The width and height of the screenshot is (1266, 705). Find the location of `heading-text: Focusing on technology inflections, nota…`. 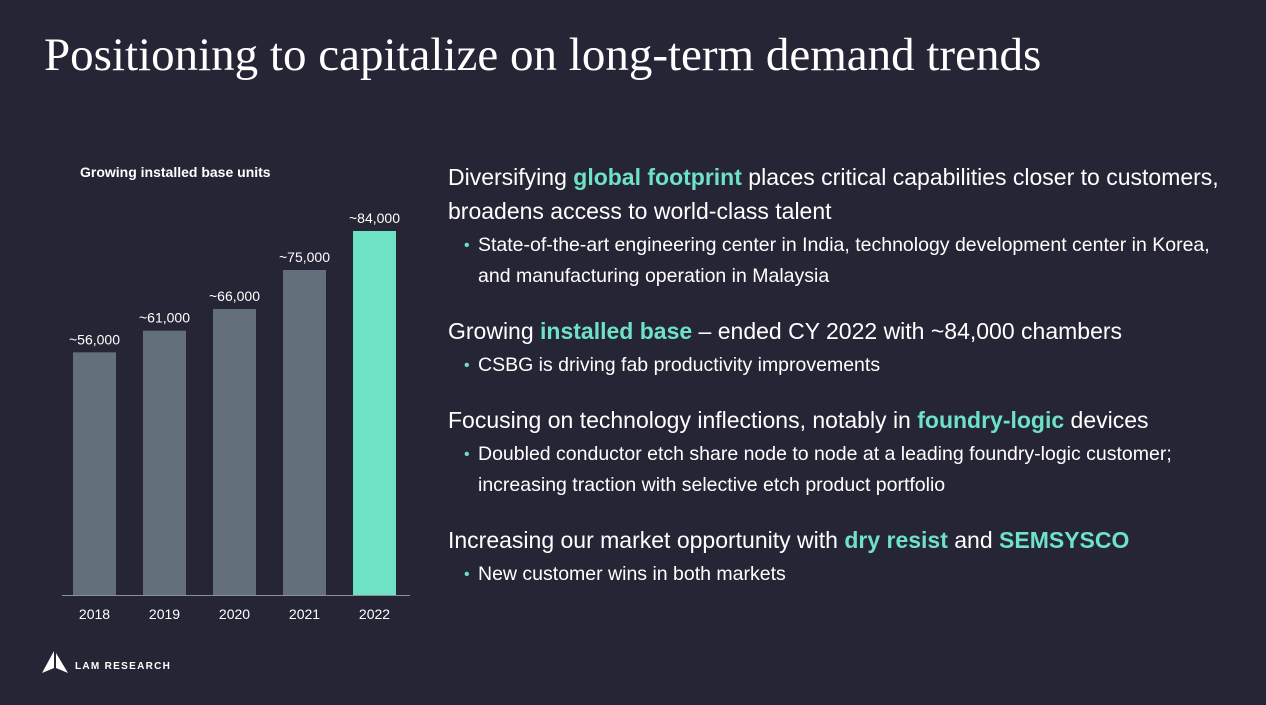

heading-text: Focusing on technology inflections, nota… is located at coordinates (683, 420).